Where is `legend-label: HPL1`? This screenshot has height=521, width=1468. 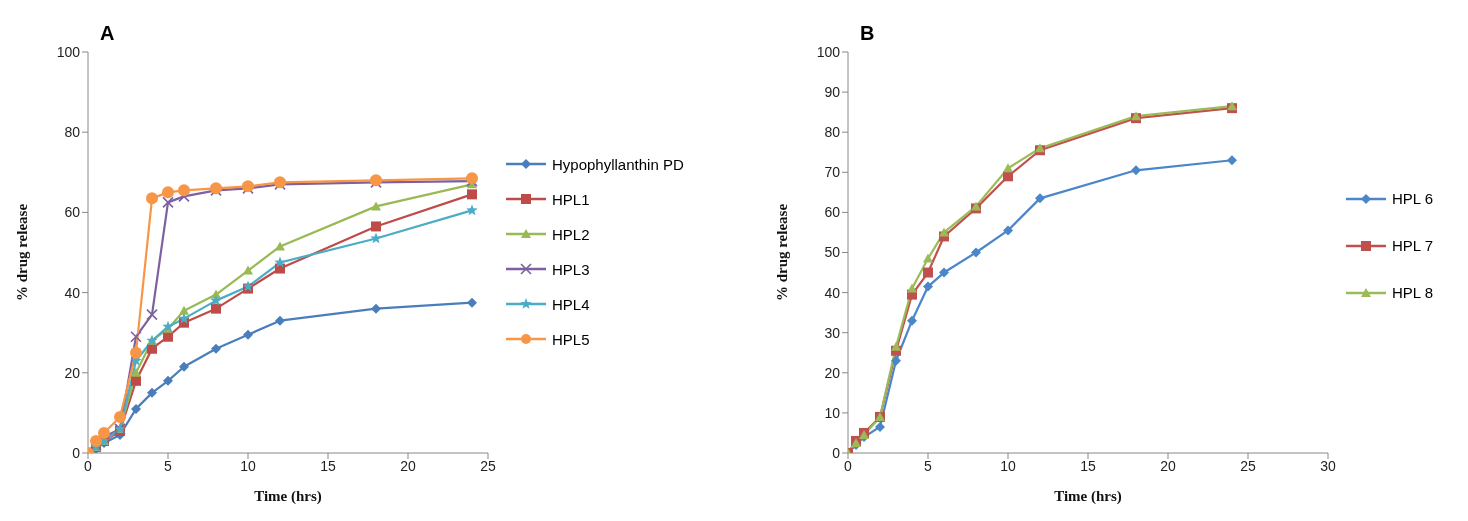 legend-label: HPL1 is located at coordinates (571, 199).